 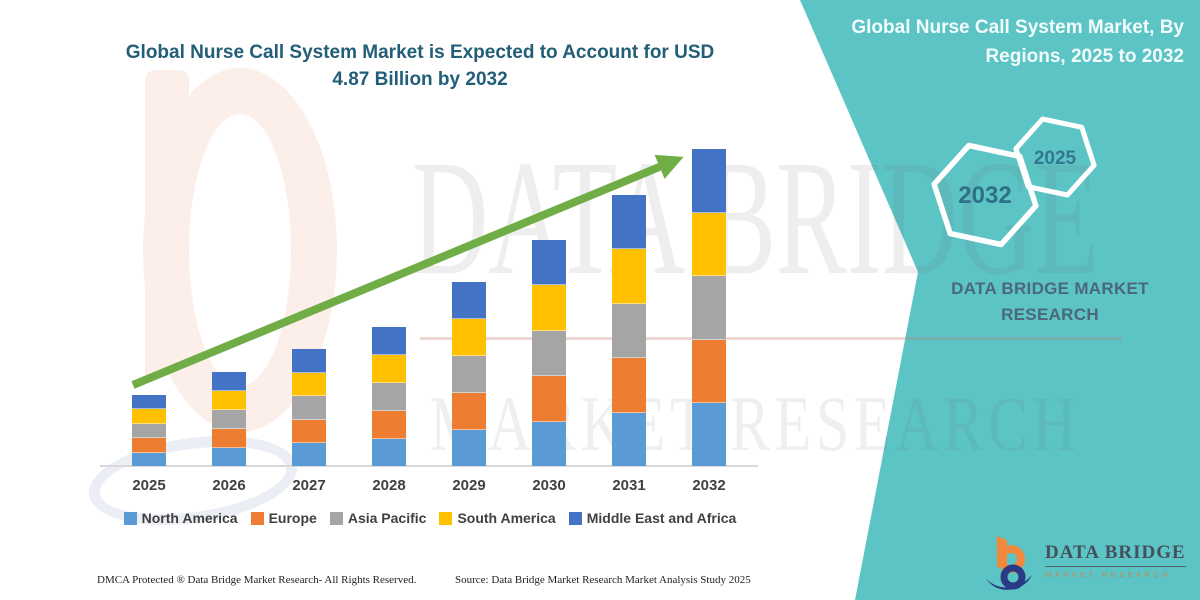 I want to click on legend-label: Europe, so click(x=292, y=518).